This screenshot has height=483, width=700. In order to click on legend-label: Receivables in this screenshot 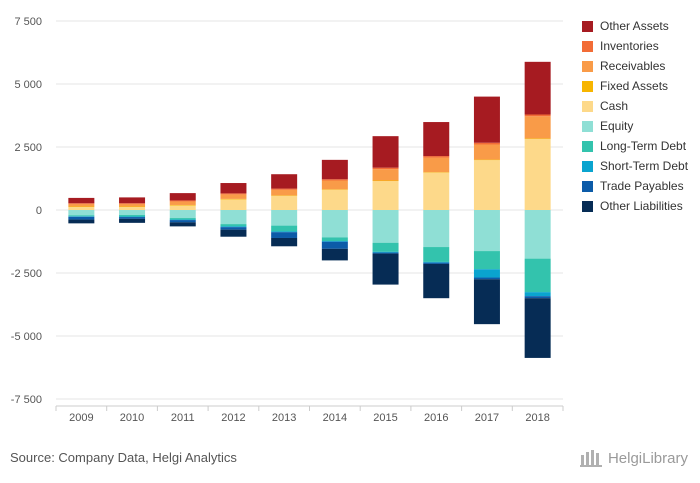, I will do `click(633, 66)`.